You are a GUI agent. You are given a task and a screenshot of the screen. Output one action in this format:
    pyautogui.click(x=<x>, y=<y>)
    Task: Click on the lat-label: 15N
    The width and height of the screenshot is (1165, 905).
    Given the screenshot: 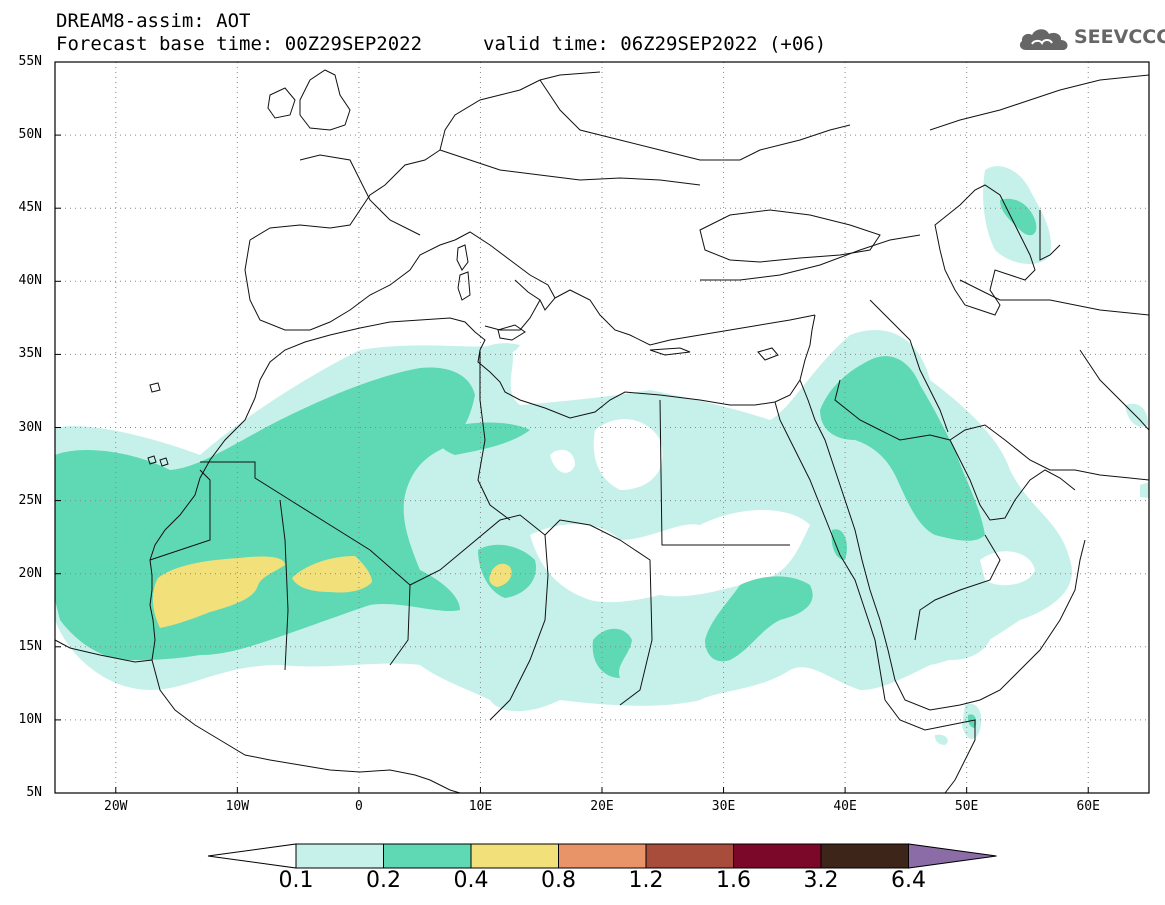 What is the action you would take?
    pyautogui.click(x=30, y=646)
    